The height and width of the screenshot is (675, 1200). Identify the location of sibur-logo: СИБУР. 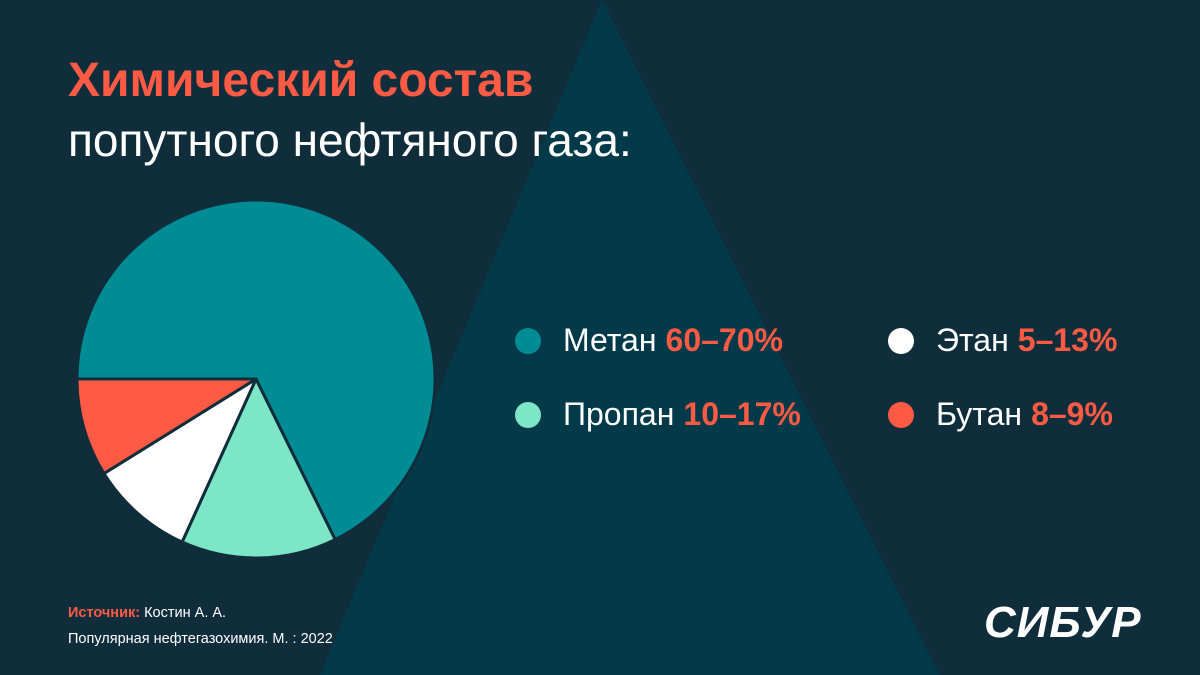
(1063, 622).